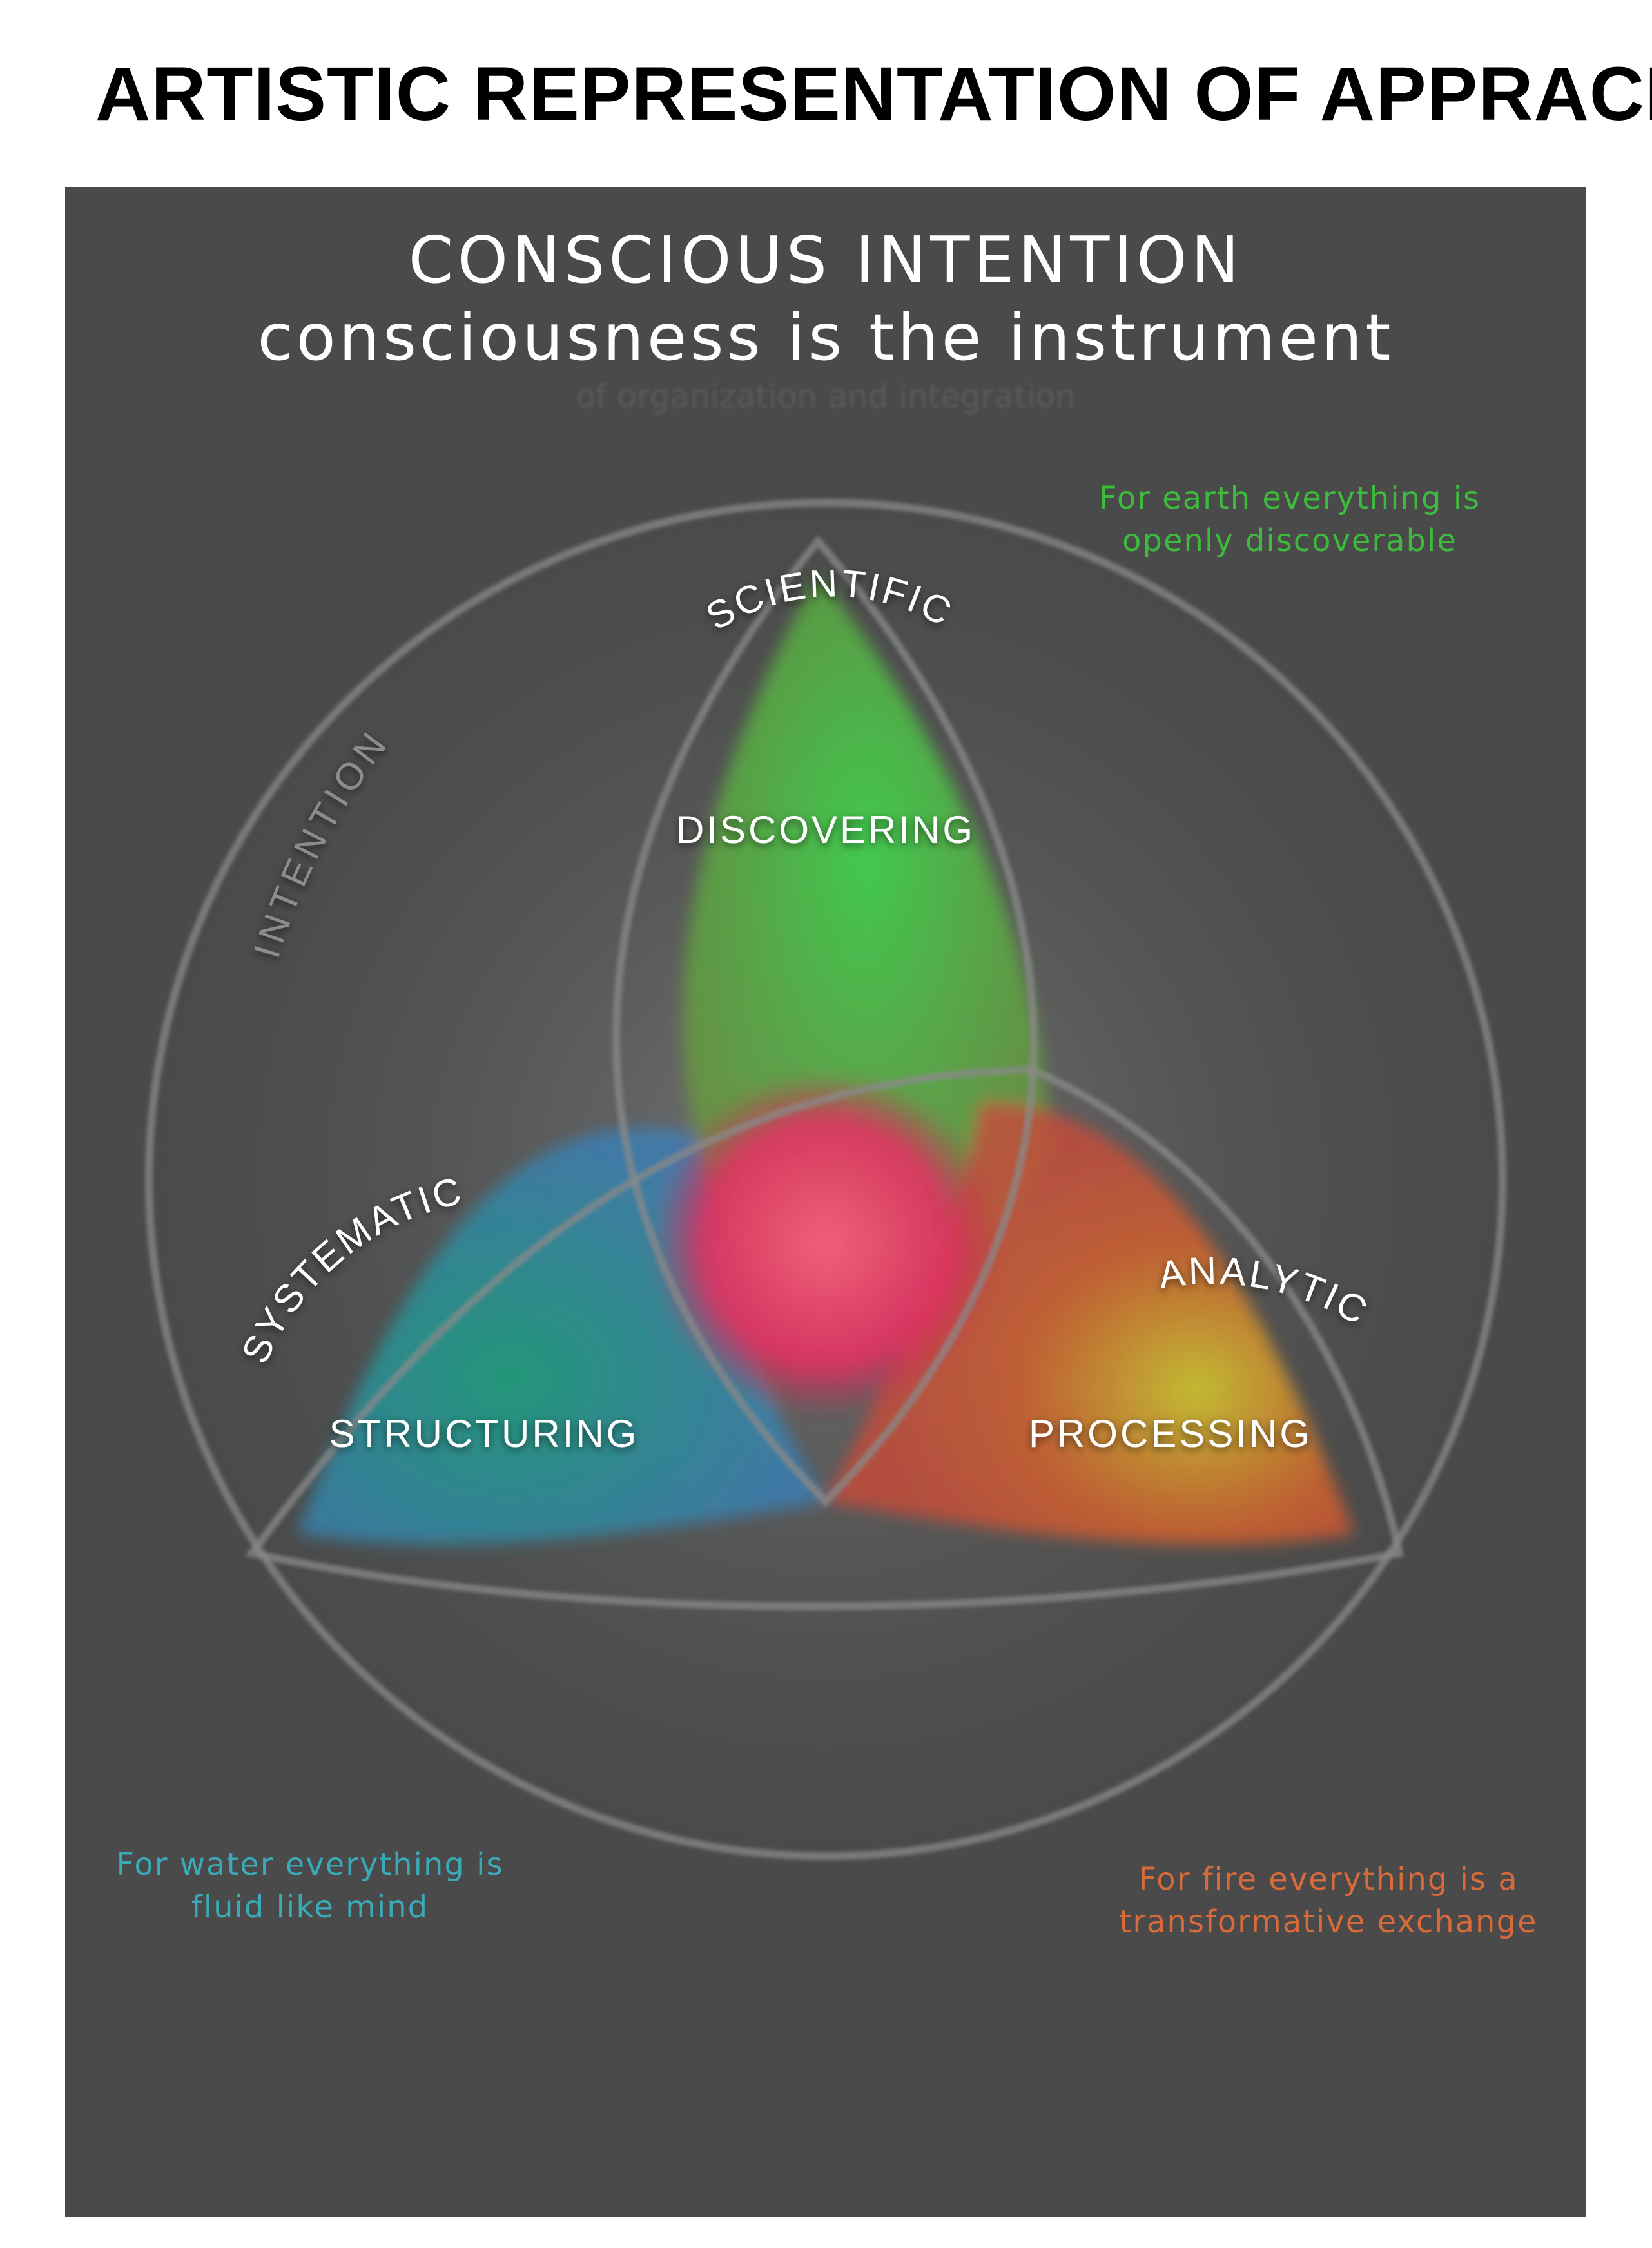 The height and width of the screenshot is (2248, 1652). I want to click on header-faint-line: of organization and integration, so click(826, 396).